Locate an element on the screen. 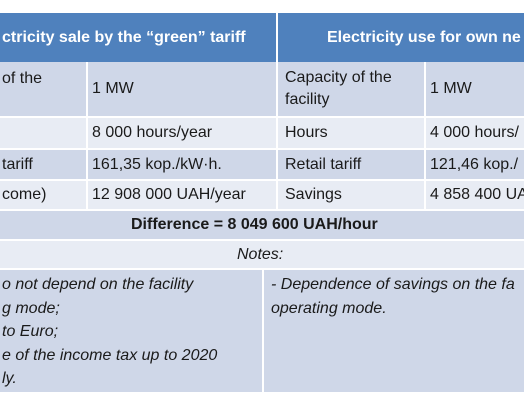 The height and width of the screenshot is (402, 524). row1-own-label: Capacity of the facility is located at coordinates (351, 89).